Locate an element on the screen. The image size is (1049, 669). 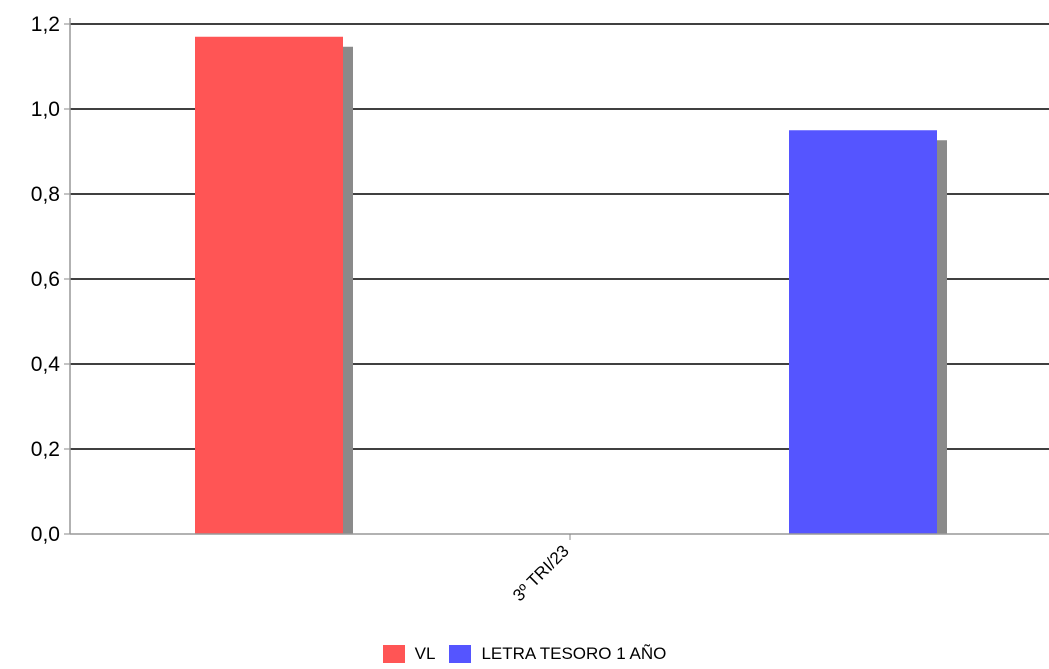
legend: VL LETRA TESORO 1 AÑO is located at coordinates (524, 654).